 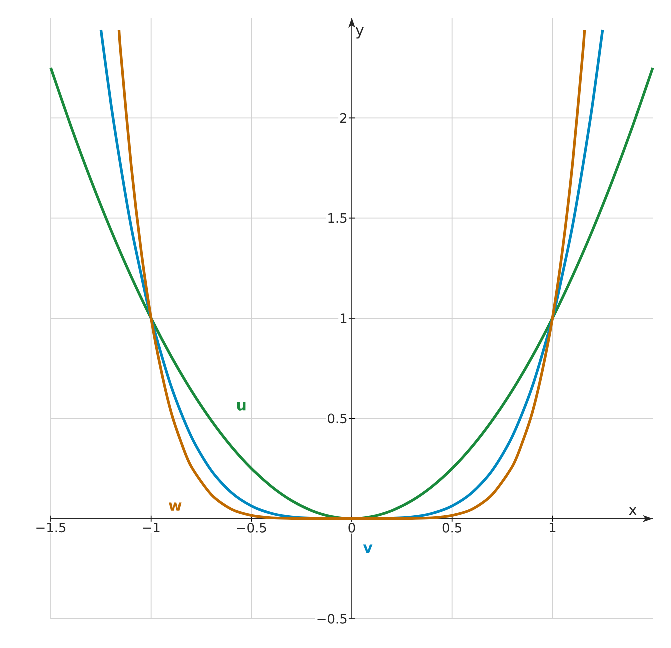 I want to click on x-tick-label: −0.5, so click(x=251, y=528).